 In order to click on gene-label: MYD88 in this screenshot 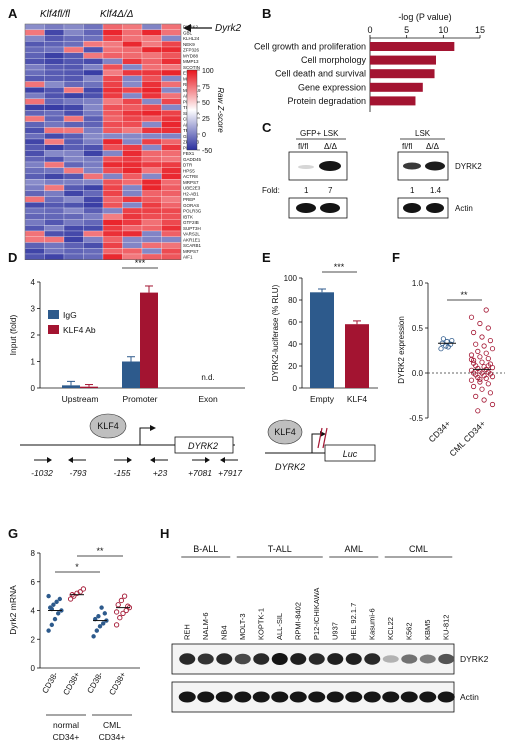, I will do `click(191, 55)`.